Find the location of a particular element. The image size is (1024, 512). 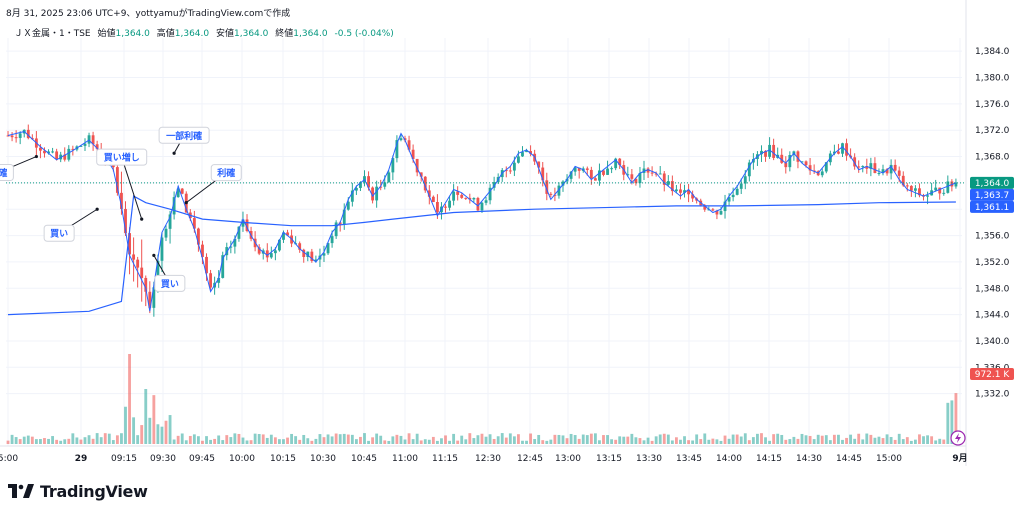

price-tick-label: 1,356.0 is located at coordinates (992, 237).